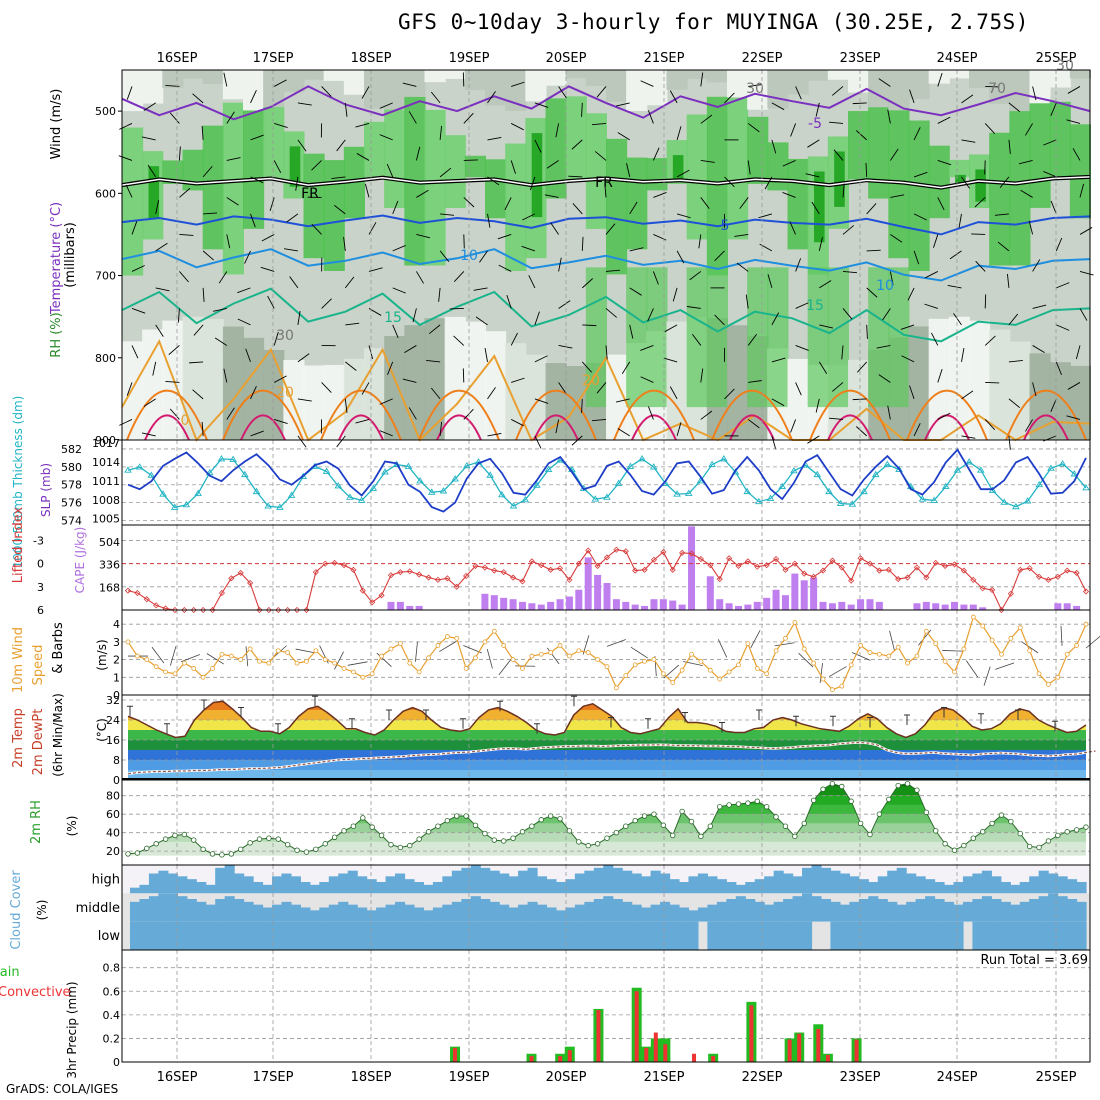  Describe the element at coordinates (361, 415) in the screenshot. I see `contour-warm-arc` at that location.